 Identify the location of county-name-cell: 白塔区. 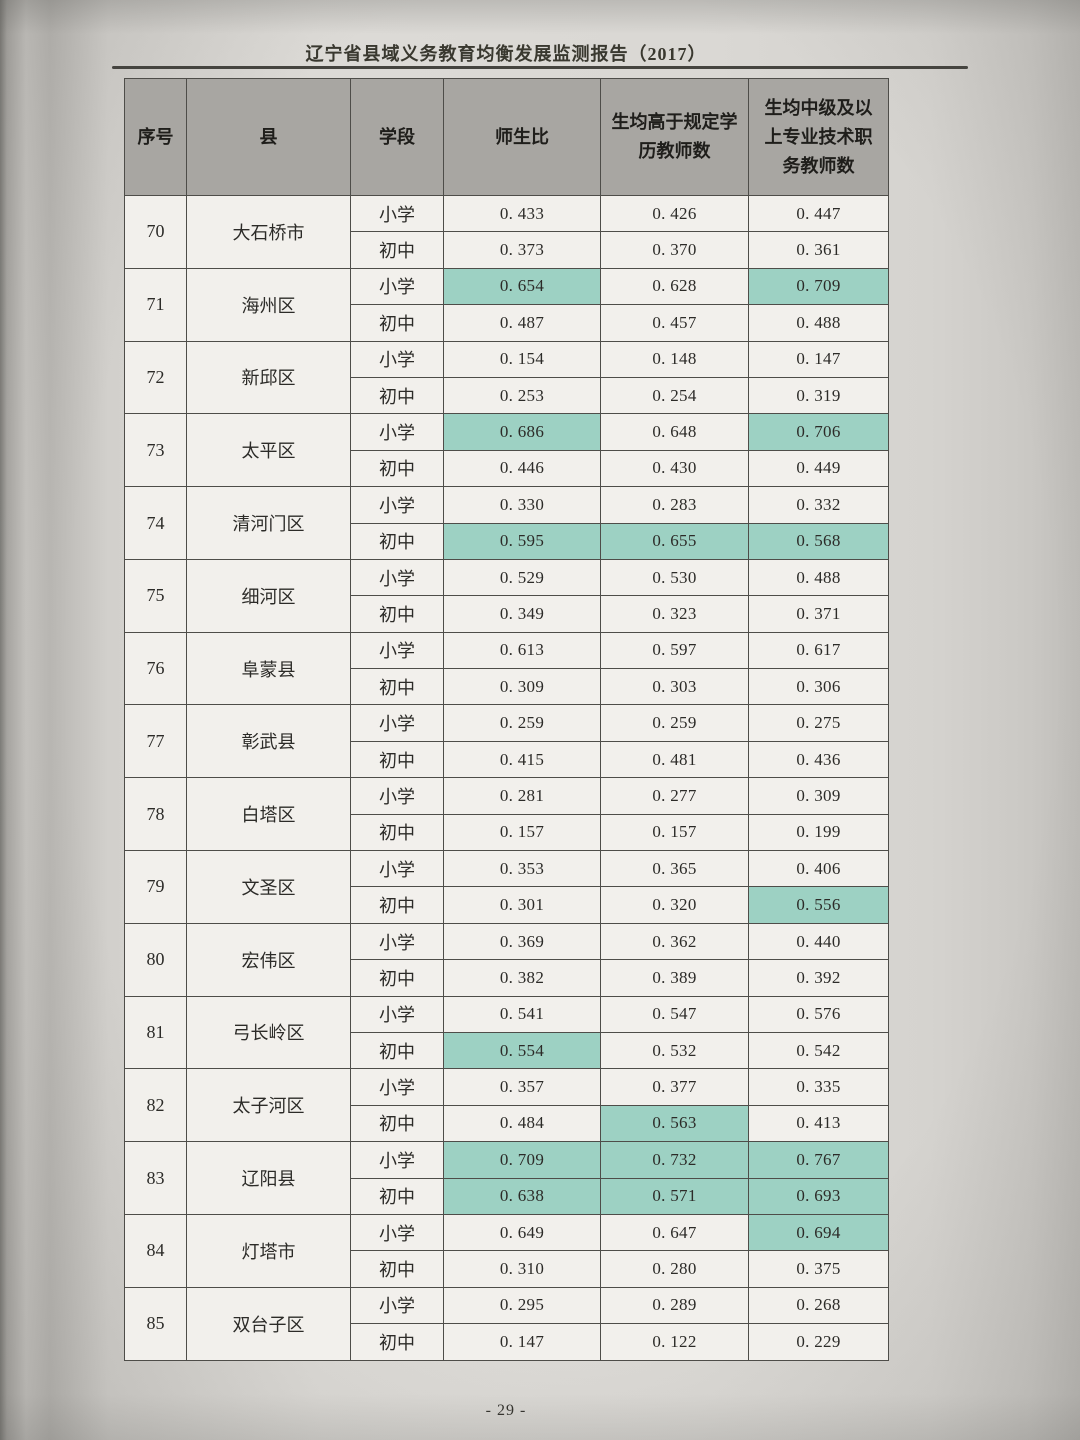
(268, 814).